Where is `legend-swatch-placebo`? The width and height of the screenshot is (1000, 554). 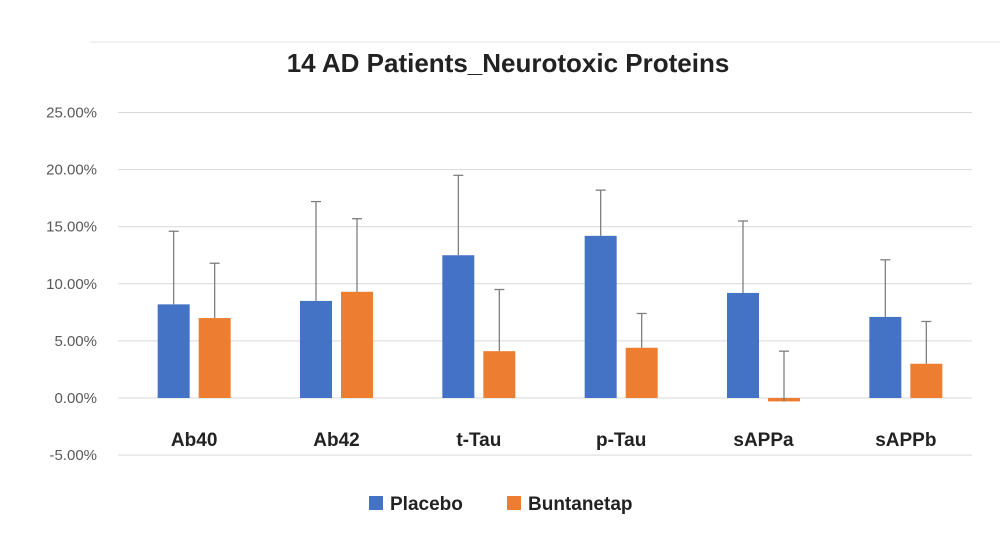
legend-swatch-placebo is located at coordinates (376, 503).